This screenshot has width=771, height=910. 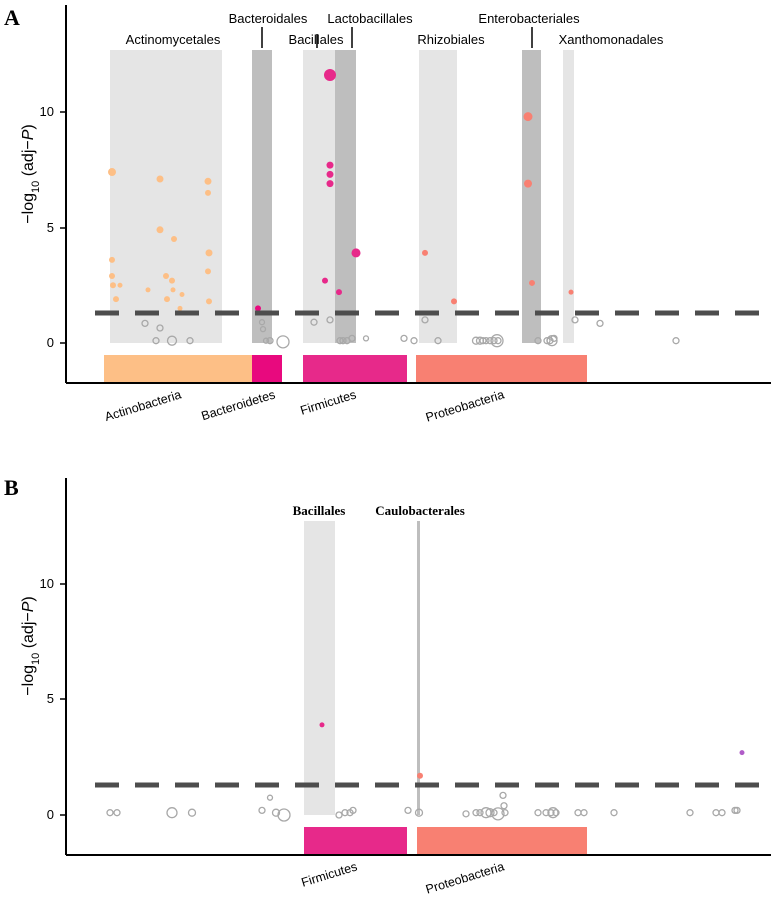 I want to click on phylum-label-proteobacteria: Proteobacteria, so click(x=465, y=405).